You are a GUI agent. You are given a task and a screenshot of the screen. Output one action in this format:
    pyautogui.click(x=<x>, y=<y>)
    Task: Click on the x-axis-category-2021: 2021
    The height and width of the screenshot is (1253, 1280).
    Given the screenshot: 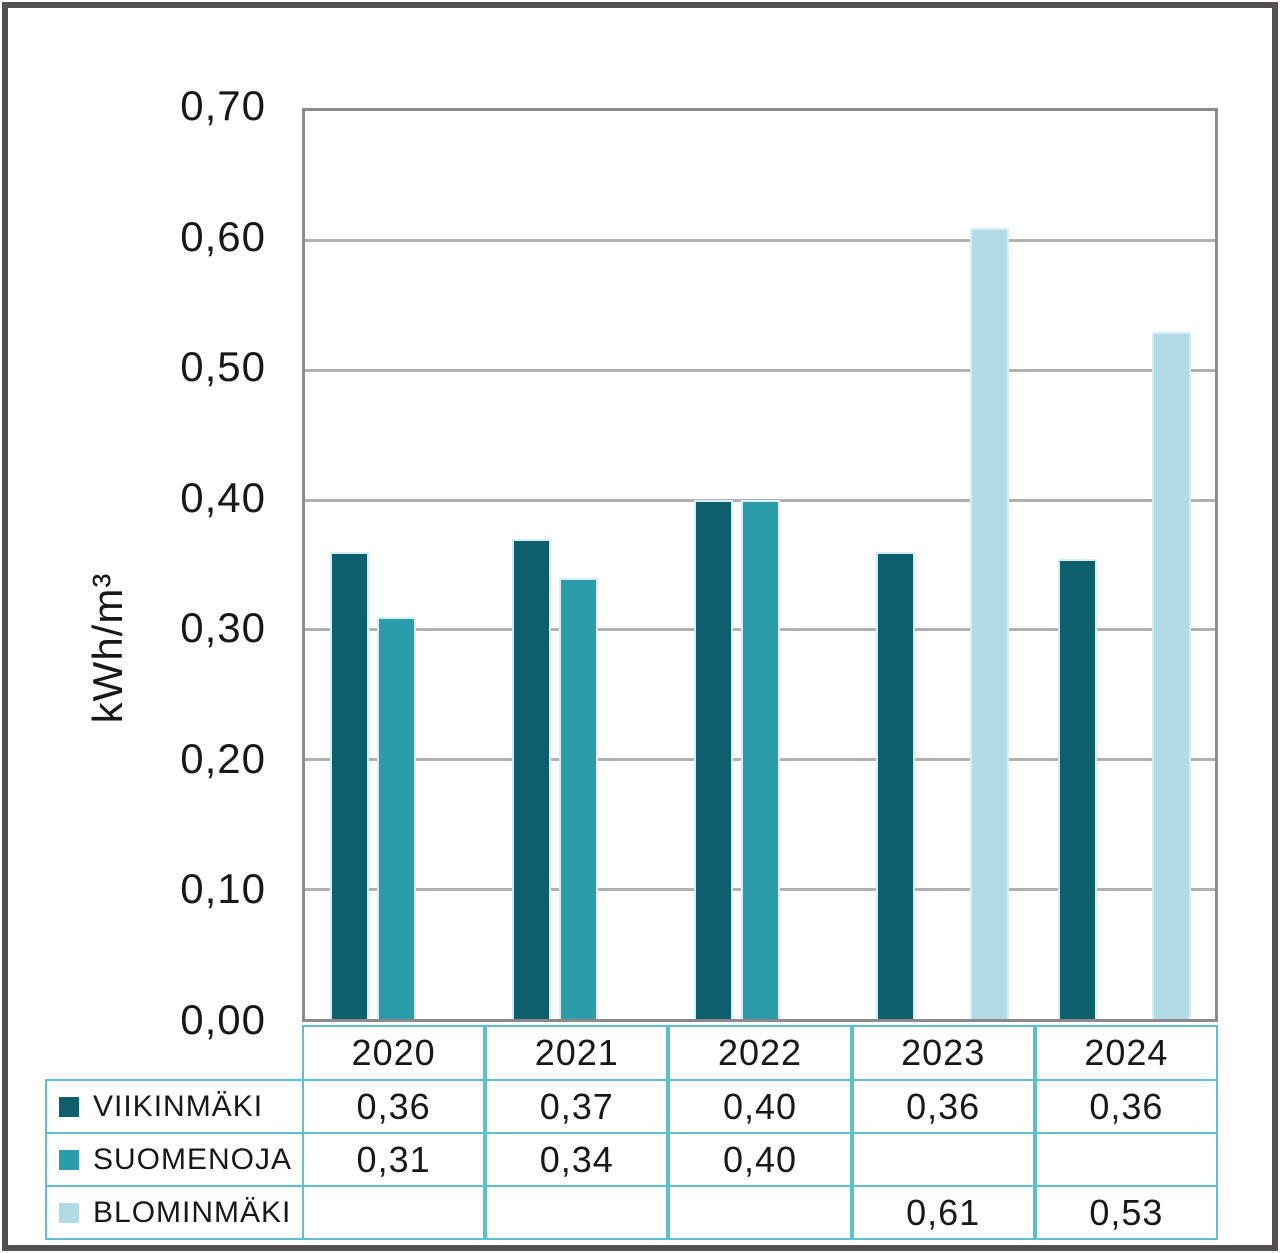 What is the action you would take?
    pyautogui.click(x=577, y=1053)
    